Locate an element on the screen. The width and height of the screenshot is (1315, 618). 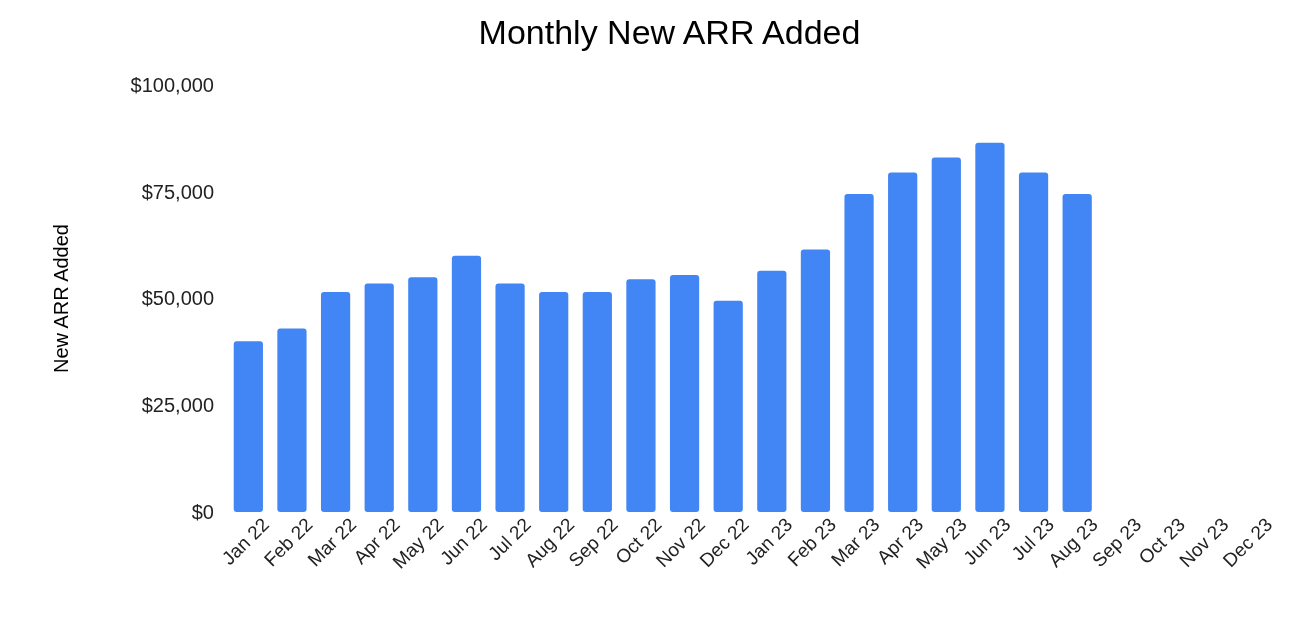
y-axis-title: New ARR Added is located at coordinates (61, 298).